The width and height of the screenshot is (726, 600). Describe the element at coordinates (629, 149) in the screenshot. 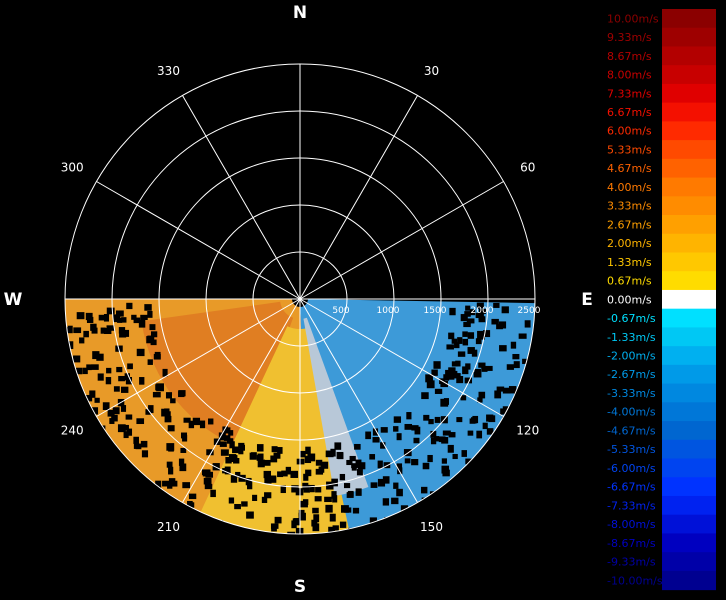

I see `colorbar-label: 5.33m/s` at that location.